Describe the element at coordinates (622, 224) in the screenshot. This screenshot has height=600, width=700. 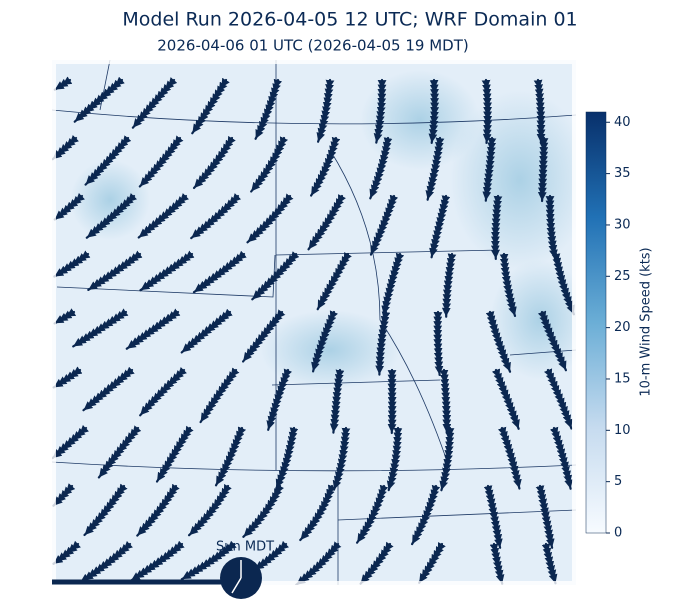
I see `colorbar-tick-label: 30` at that location.